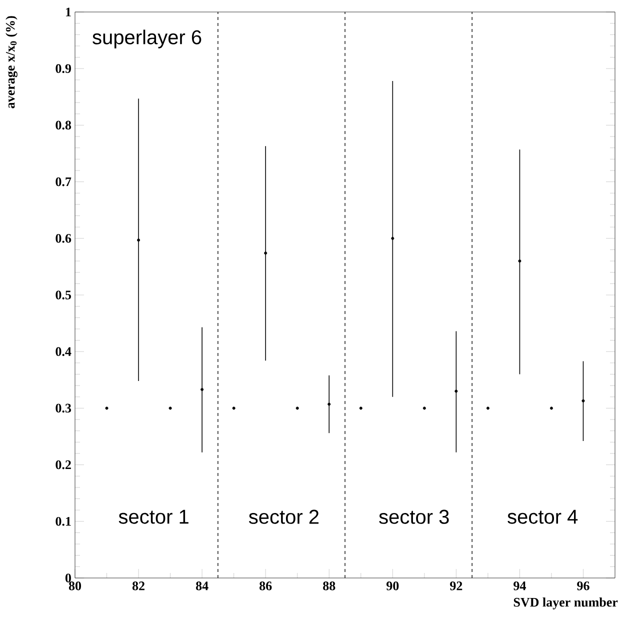 This screenshot has width=624, height=623. Describe the element at coordinates (266, 586) in the screenshot. I see `x-tick-label: 86` at that location.